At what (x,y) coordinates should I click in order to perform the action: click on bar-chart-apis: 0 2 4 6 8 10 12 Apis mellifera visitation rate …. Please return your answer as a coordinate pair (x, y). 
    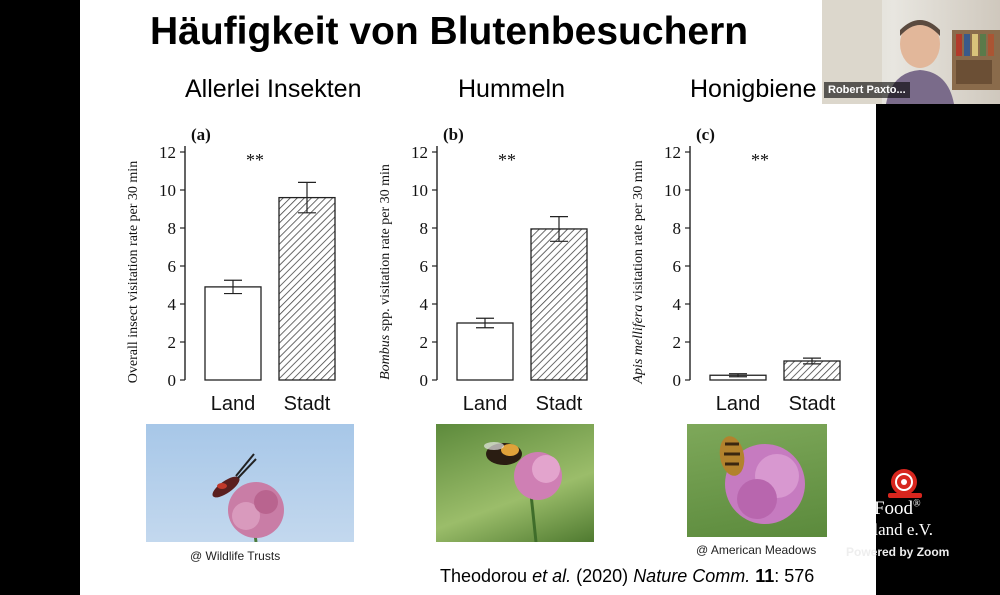
    Looking at the image, I should click on (740, 268).